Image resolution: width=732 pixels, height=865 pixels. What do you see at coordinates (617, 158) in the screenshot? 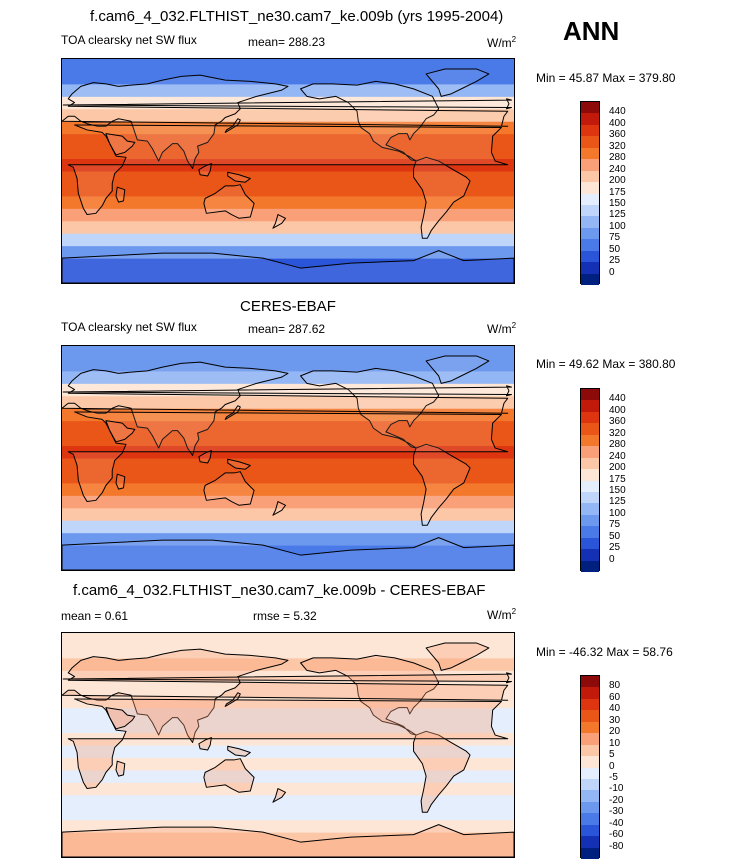
I see `colorbar-label: 280` at bounding box center [617, 158].